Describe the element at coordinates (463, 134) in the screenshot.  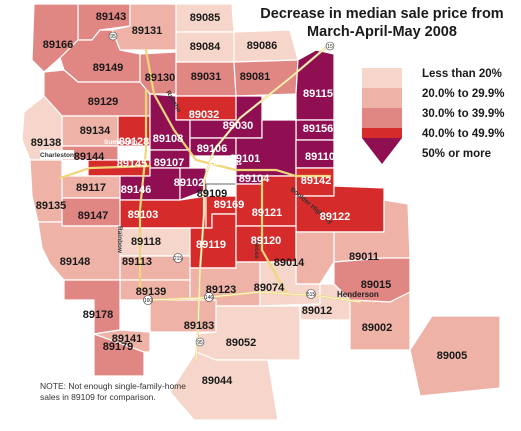
I see `legend-label-4: 40.0% to 49.9%` at that location.